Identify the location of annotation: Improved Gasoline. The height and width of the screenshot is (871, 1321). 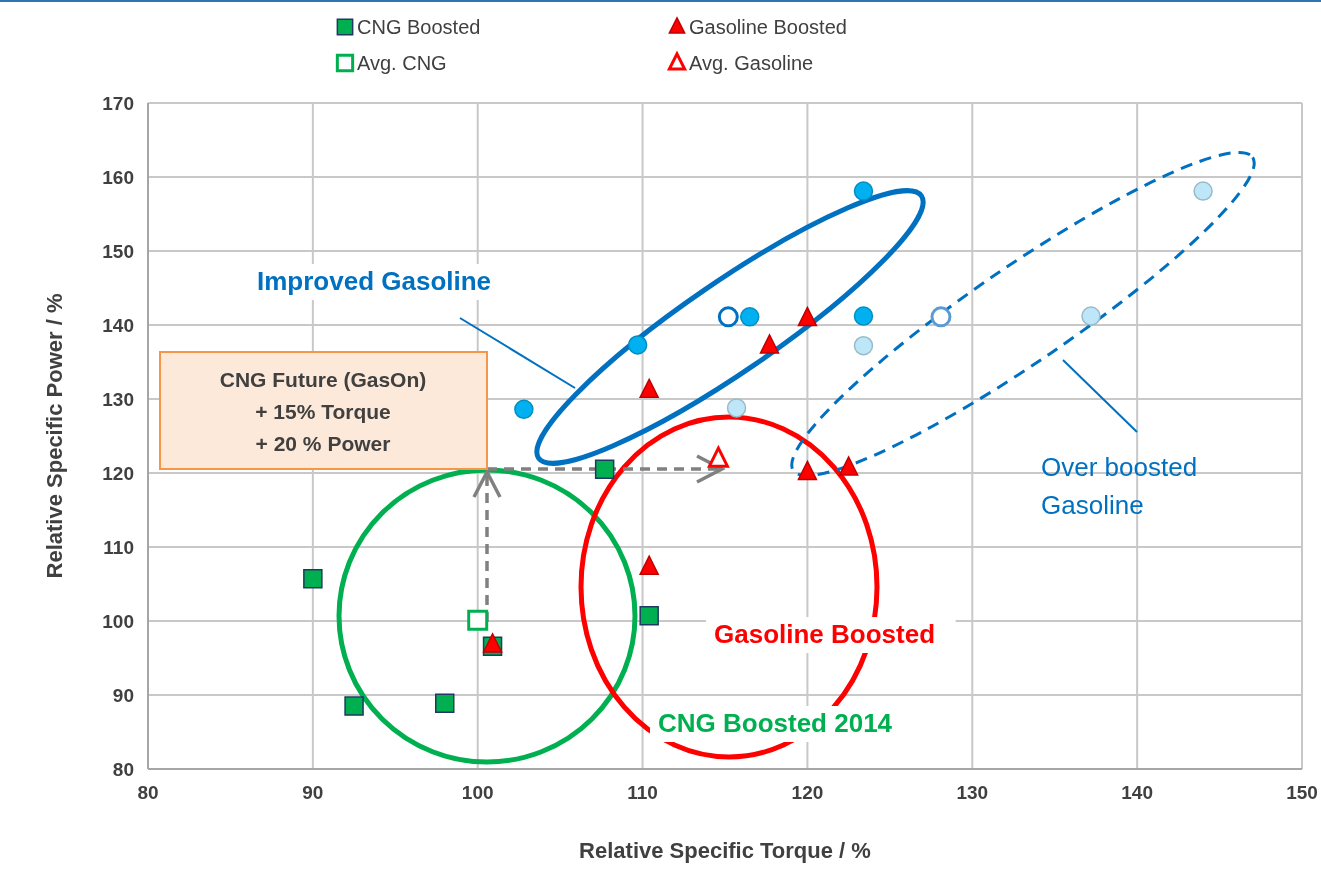
(374, 281).